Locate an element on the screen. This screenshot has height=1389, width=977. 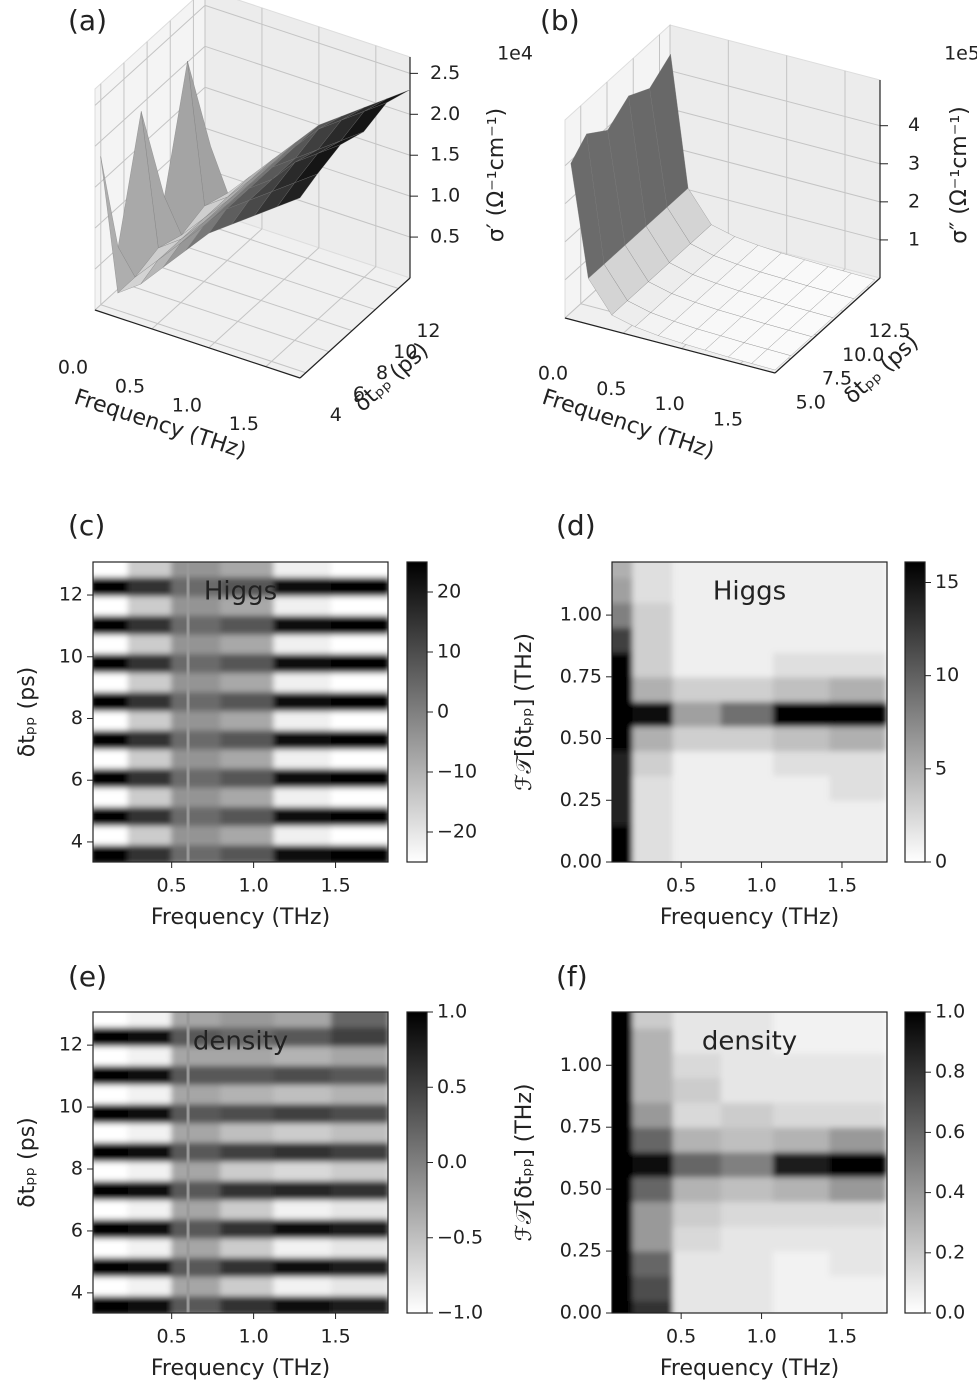
colorbar-tick-label: 0.0 is located at coordinates (950, 1313).